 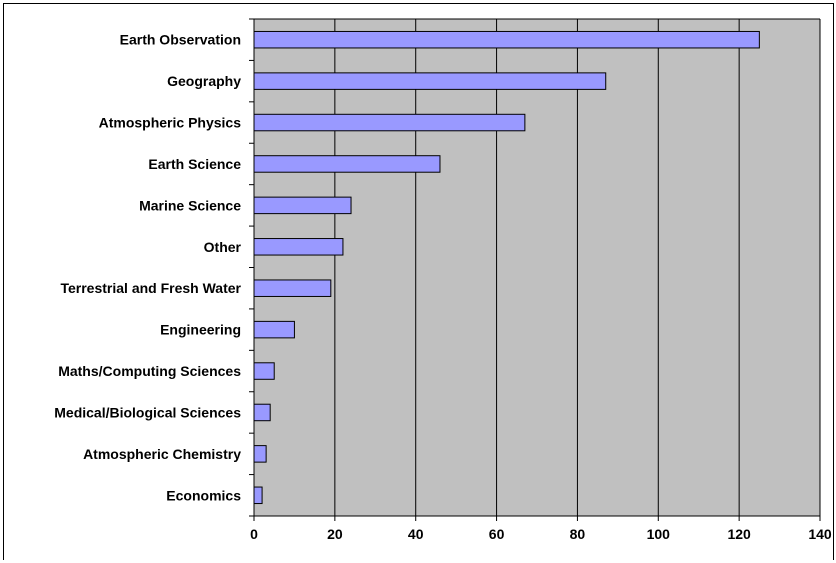 I want to click on bar-marine-science, so click(x=302, y=205).